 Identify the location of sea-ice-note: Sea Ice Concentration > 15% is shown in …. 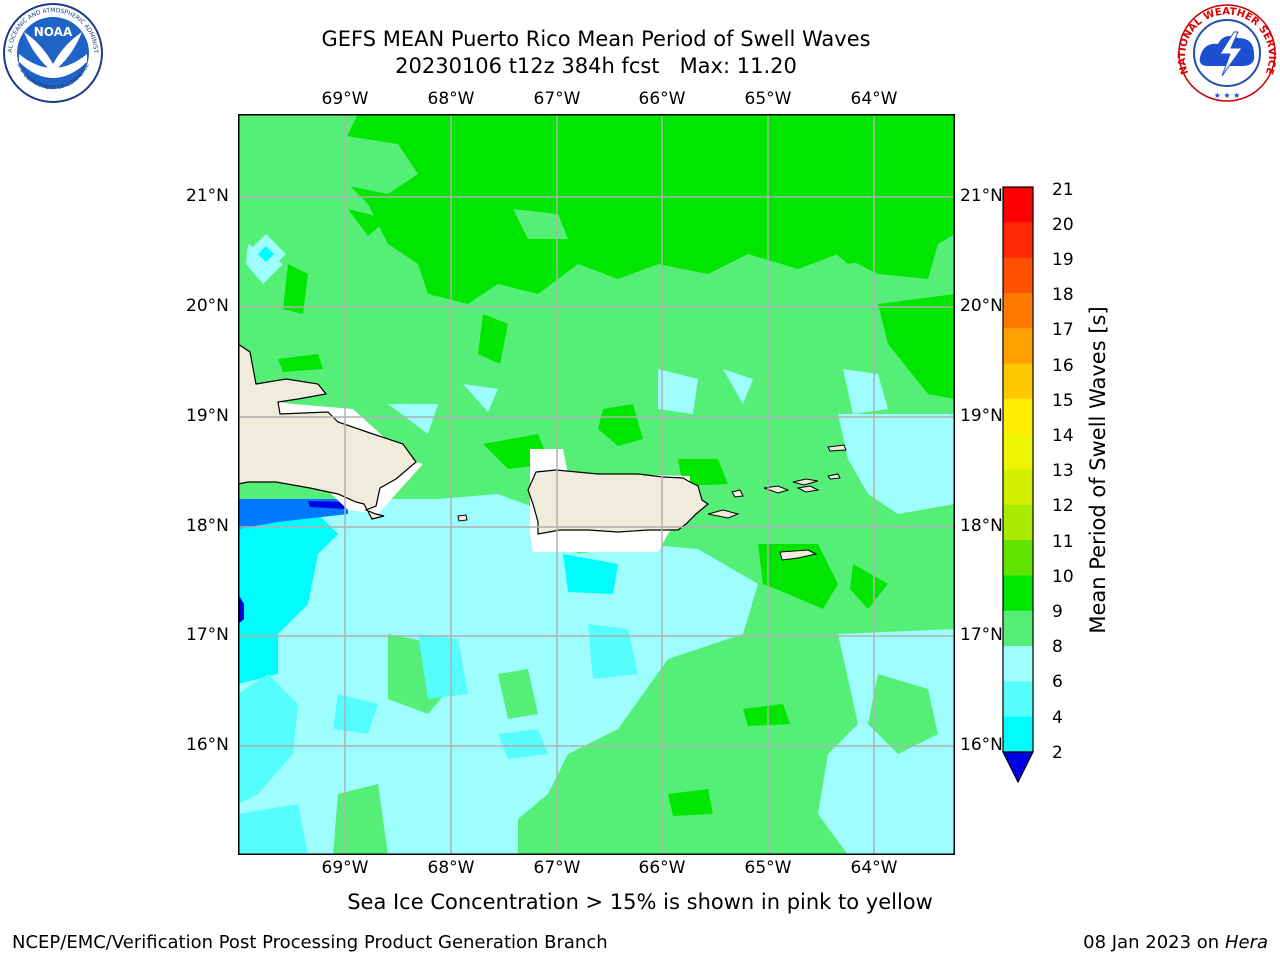
(640, 902).